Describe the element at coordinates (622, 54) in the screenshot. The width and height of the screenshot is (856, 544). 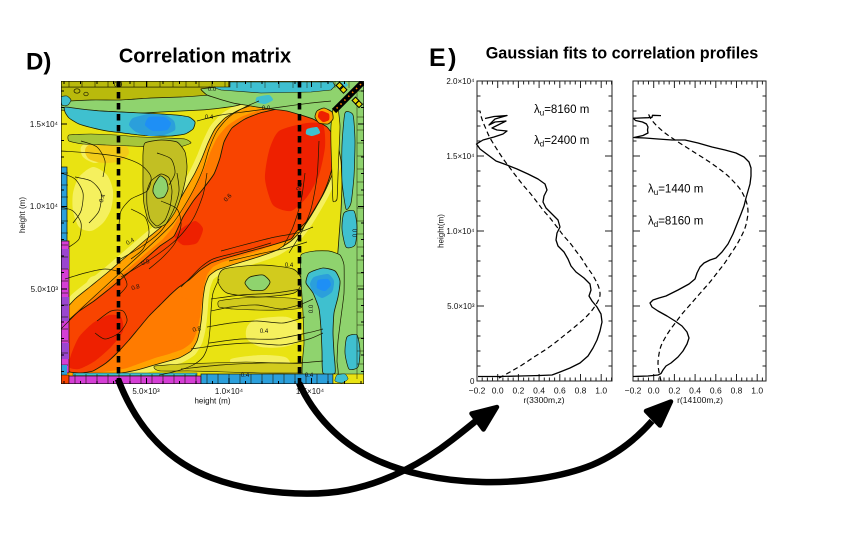
I see `svg-text:Gaussian fits to correlation p: Gaussian fits to correlation profiles` at that location.